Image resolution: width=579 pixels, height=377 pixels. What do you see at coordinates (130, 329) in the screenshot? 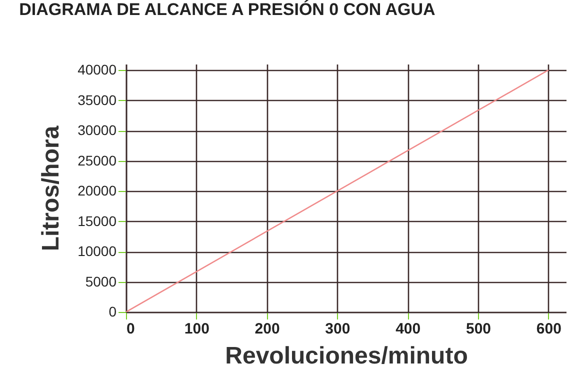
I see `x-tick-label: 0` at bounding box center [130, 329].